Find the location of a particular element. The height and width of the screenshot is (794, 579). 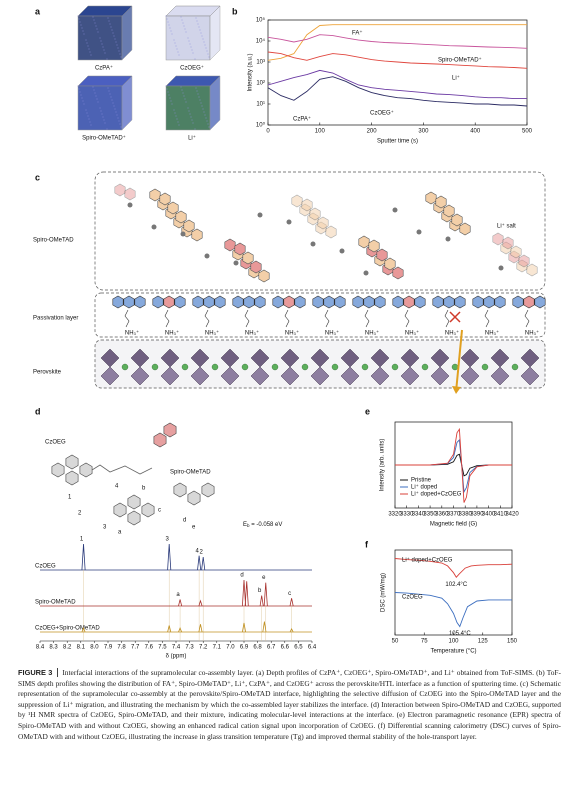

annotation: 105.4°C is located at coordinates (460, 634).